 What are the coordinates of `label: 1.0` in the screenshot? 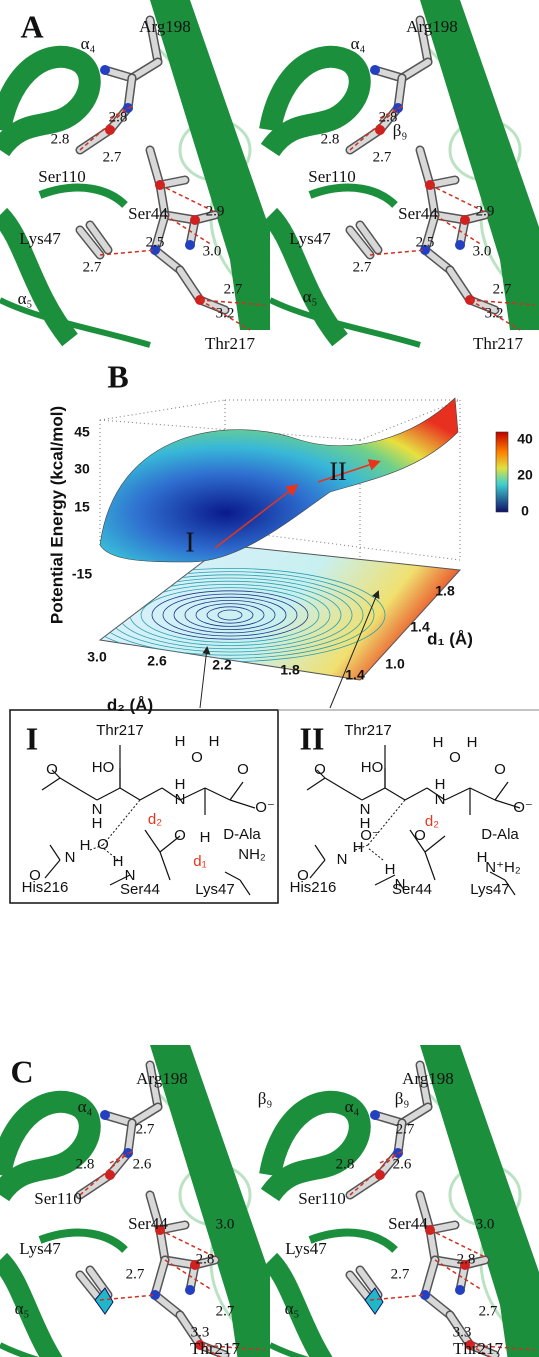 It's located at (395, 664).